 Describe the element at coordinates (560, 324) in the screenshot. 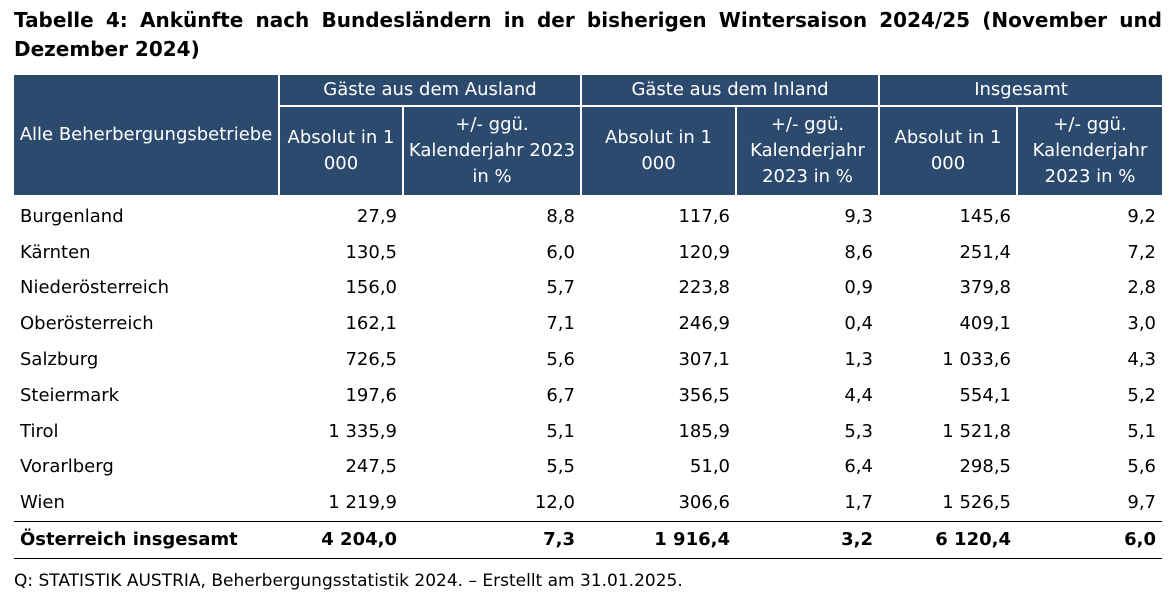

I see `cell-value: 7,1` at that location.